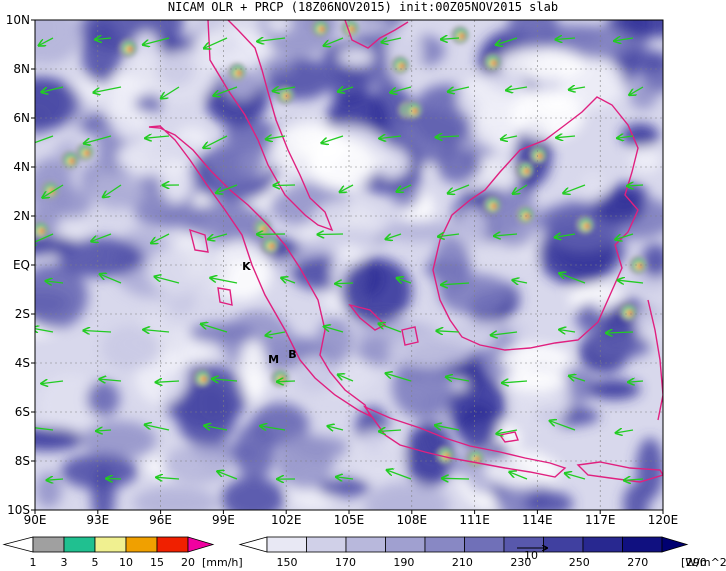 The width and height of the screenshot is (726, 571). I want to click on olr-colorbar-tick-label: 270, so click(637, 562).